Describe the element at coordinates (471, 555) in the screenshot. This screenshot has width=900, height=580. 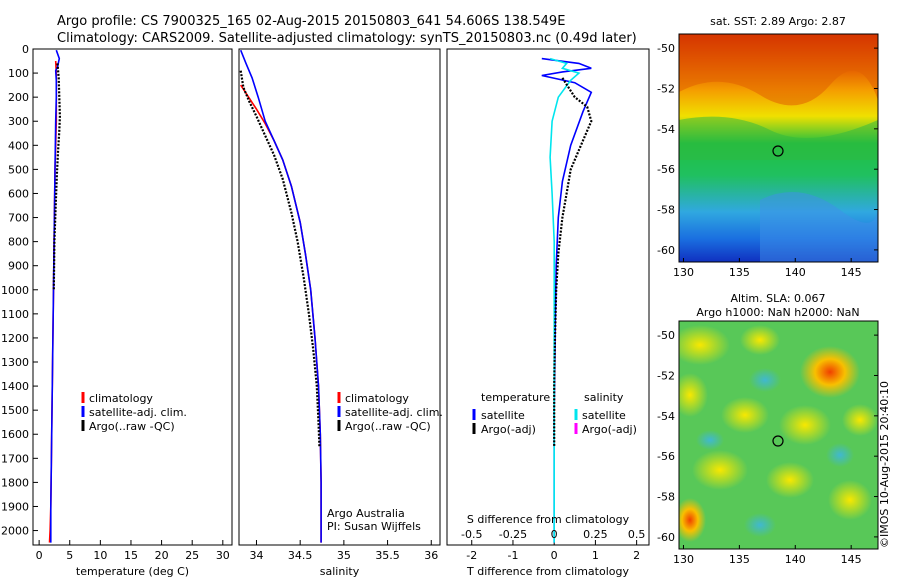
I see `difference-xtick-label: -2` at that location.